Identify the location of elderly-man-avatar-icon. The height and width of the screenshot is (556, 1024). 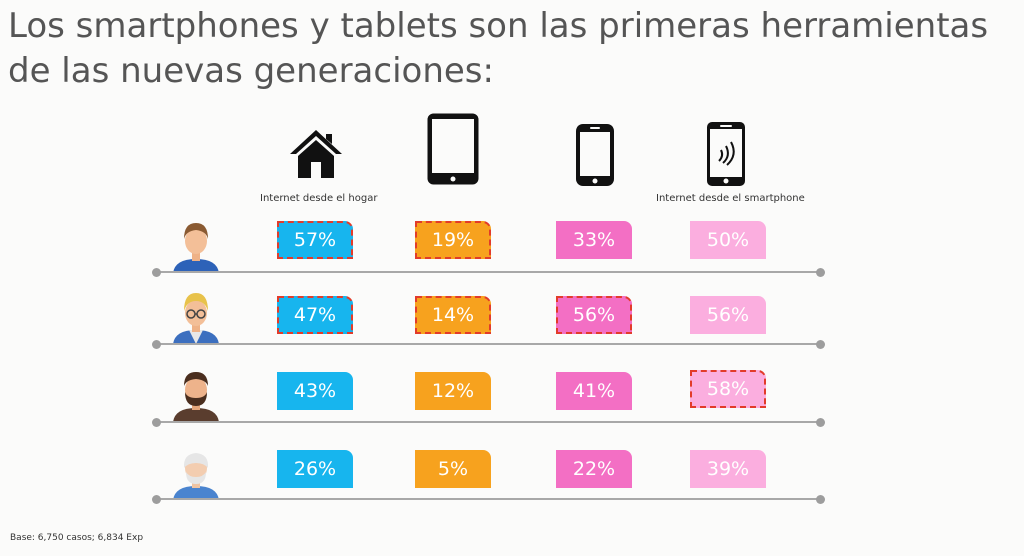
(196, 476).